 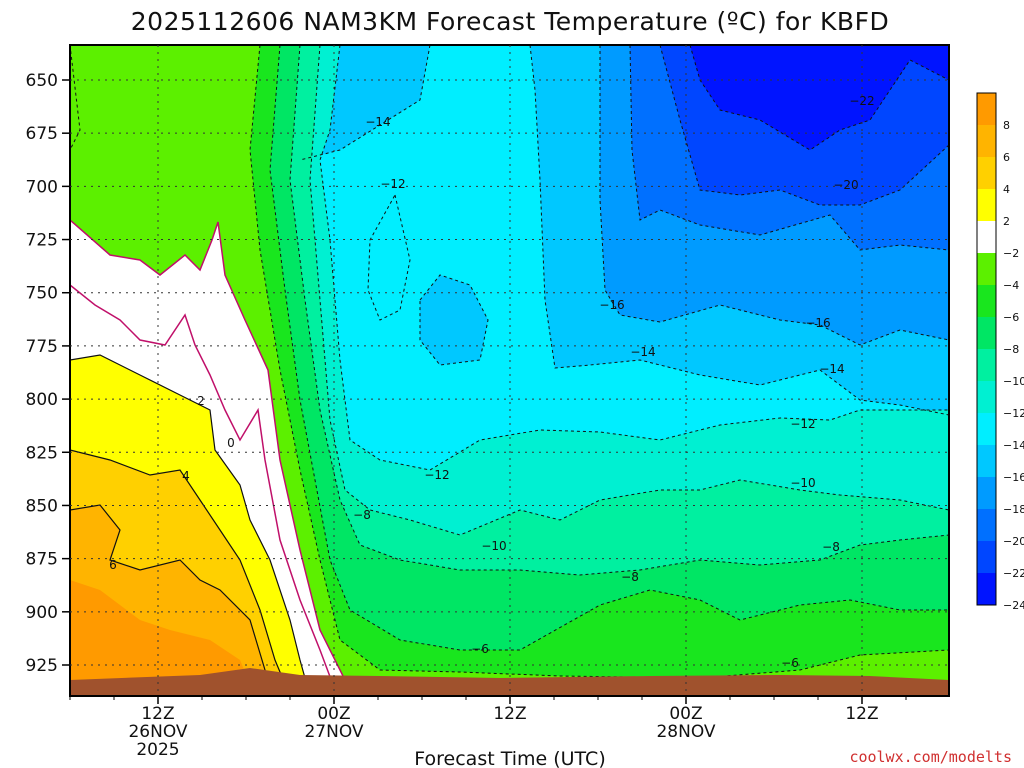 What do you see at coordinates (861, 101) in the screenshot?
I see `contour-value-label: −22` at bounding box center [861, 101].